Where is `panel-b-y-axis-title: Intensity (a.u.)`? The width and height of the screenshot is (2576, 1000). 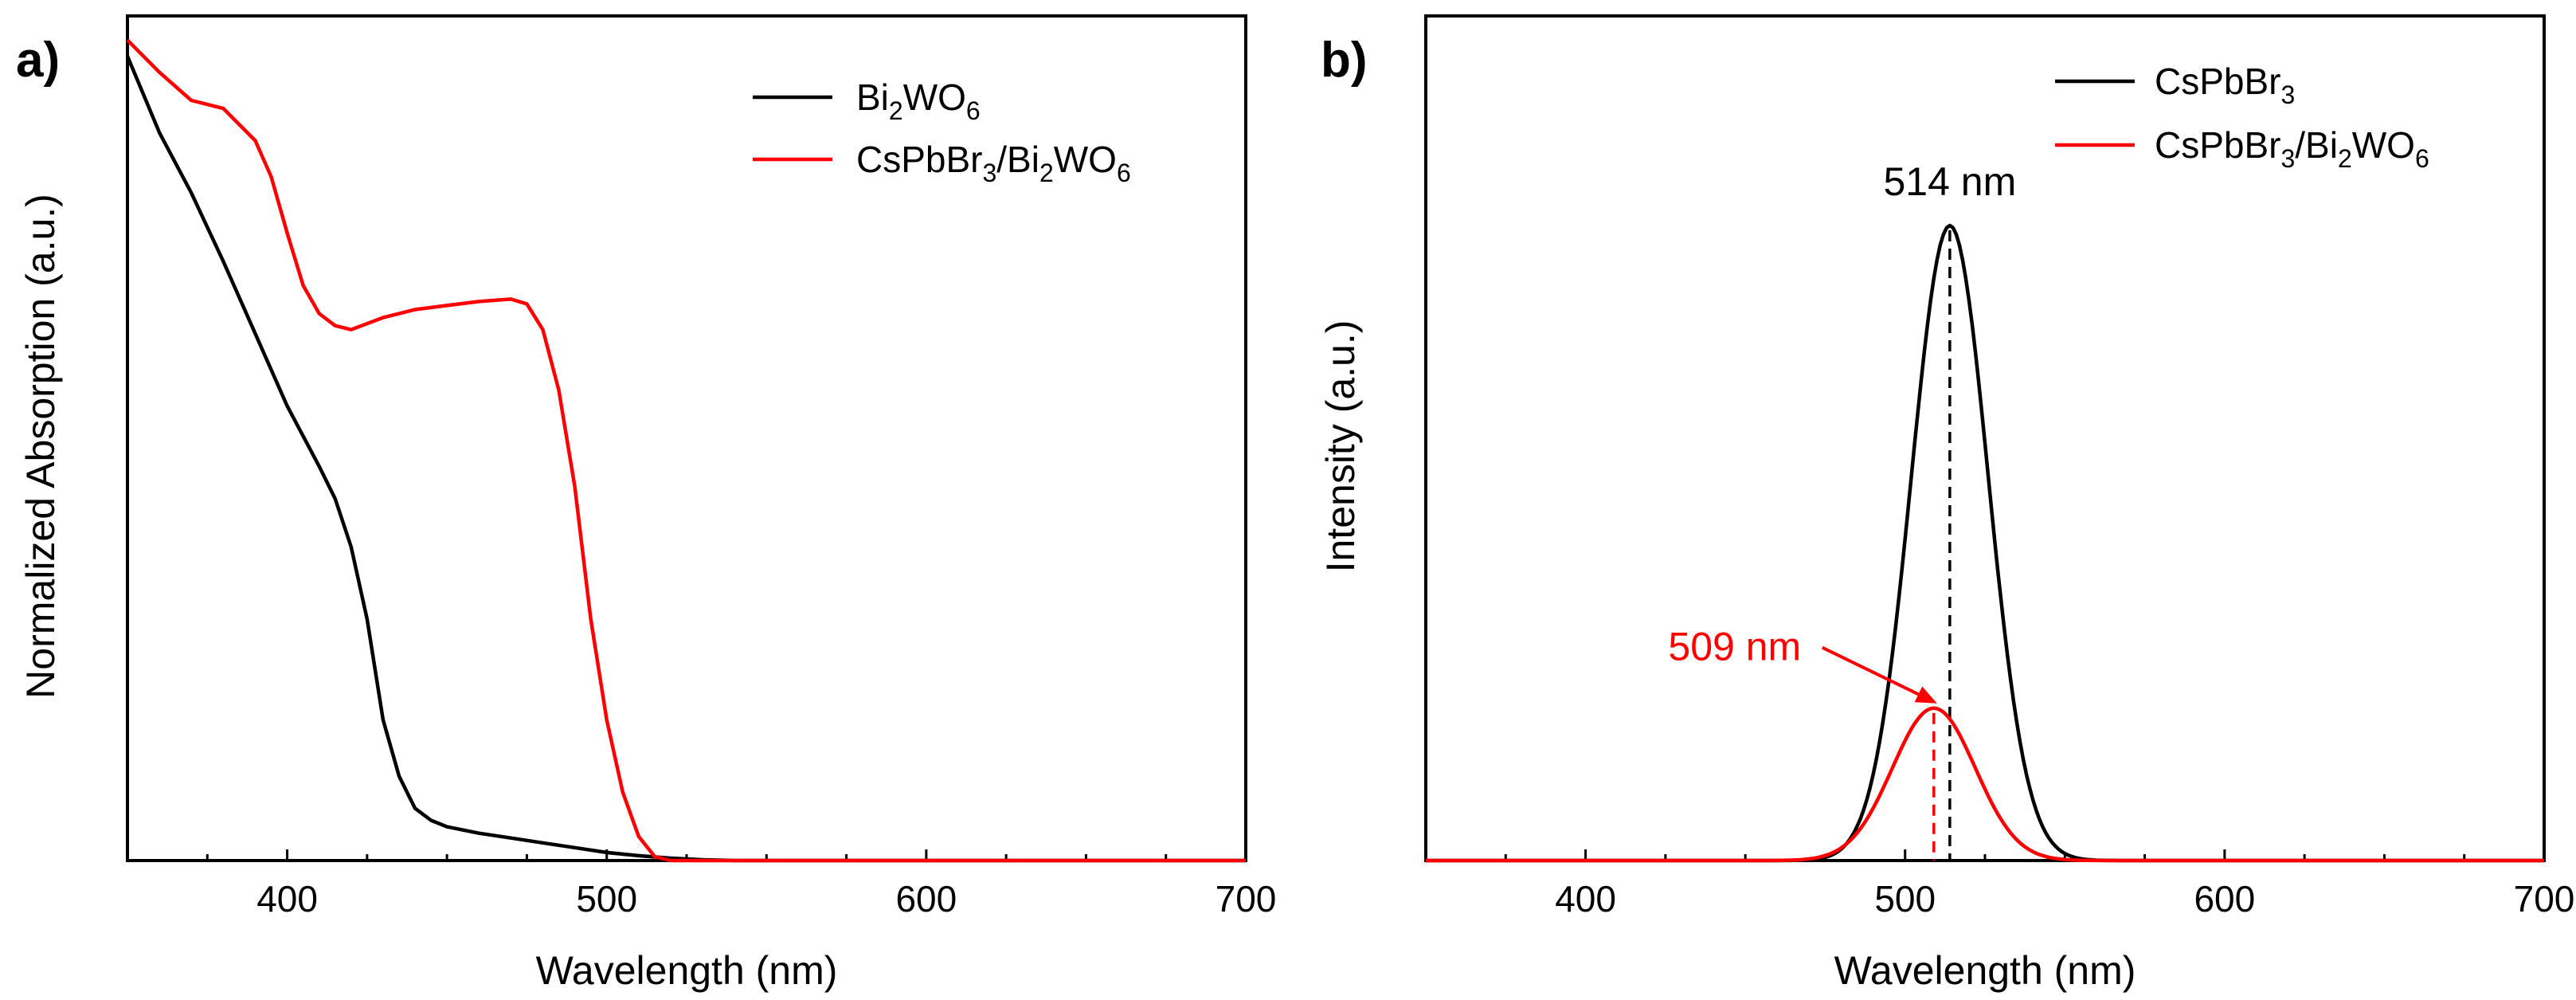
panel-b-y-axis-title: Intensity (a.u.) is located at coordinates (1340, 446).